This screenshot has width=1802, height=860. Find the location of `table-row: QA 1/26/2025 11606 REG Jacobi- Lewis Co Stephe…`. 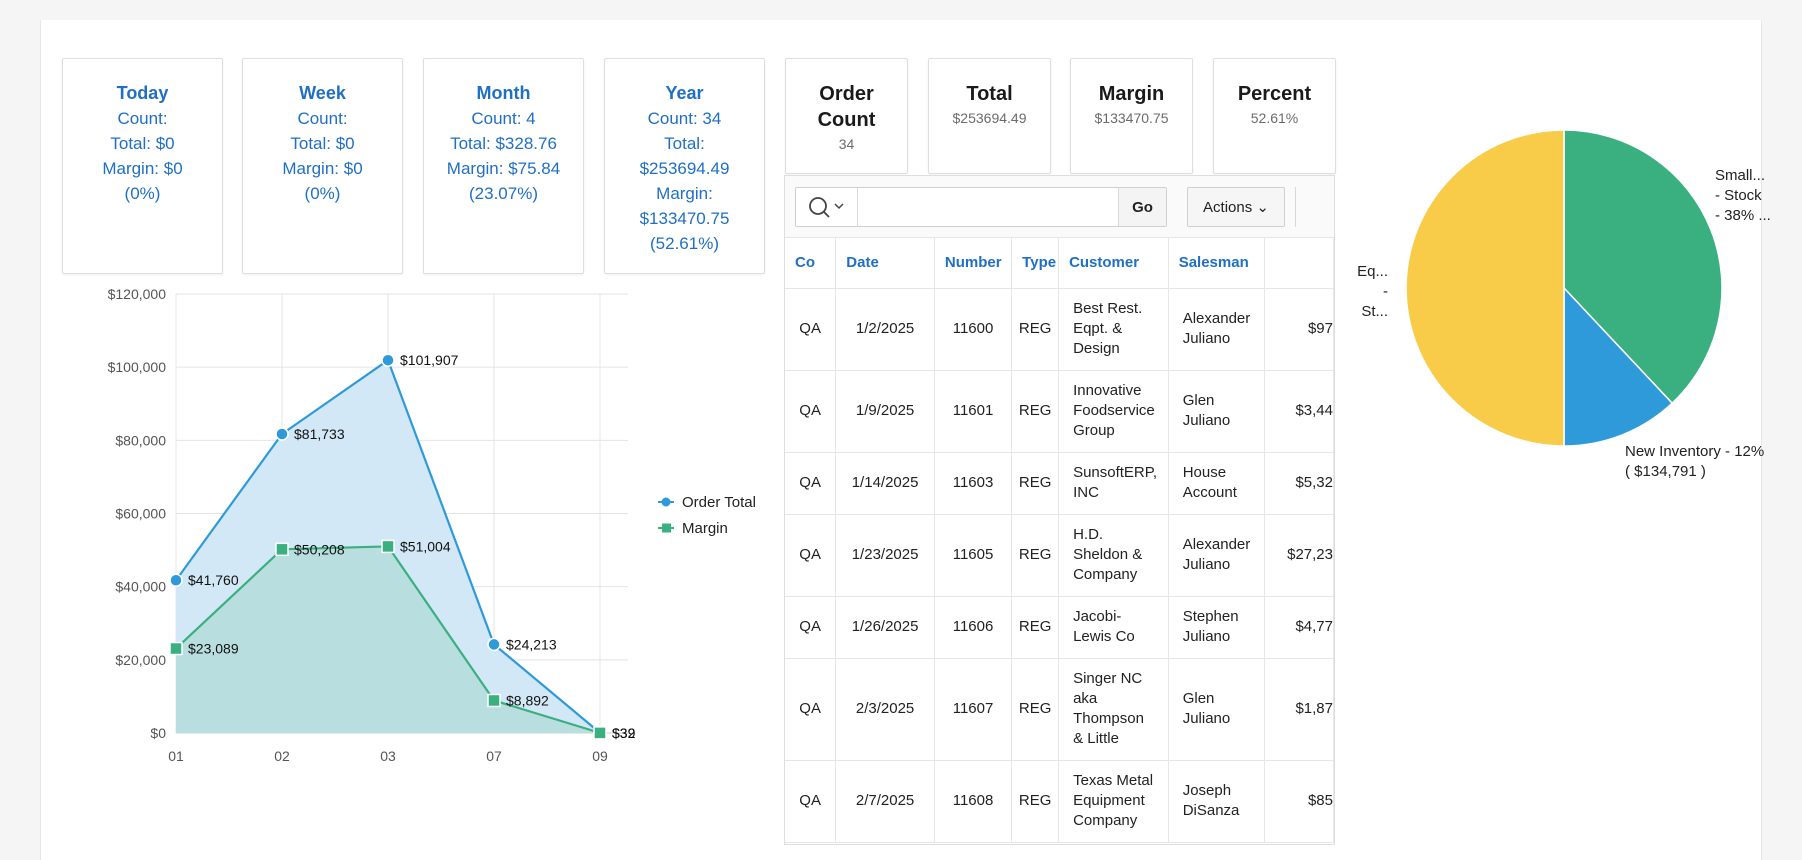

table-row: QA 1/26/2025 11606 REG Jacobi- Lewis Co Stephe… is located at coordinates (1059, 627).